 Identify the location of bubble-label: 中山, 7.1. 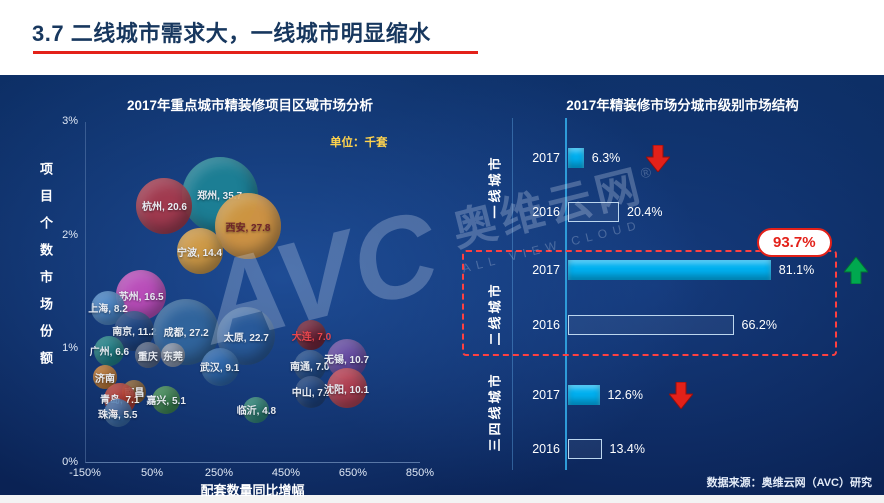
(311, 394).